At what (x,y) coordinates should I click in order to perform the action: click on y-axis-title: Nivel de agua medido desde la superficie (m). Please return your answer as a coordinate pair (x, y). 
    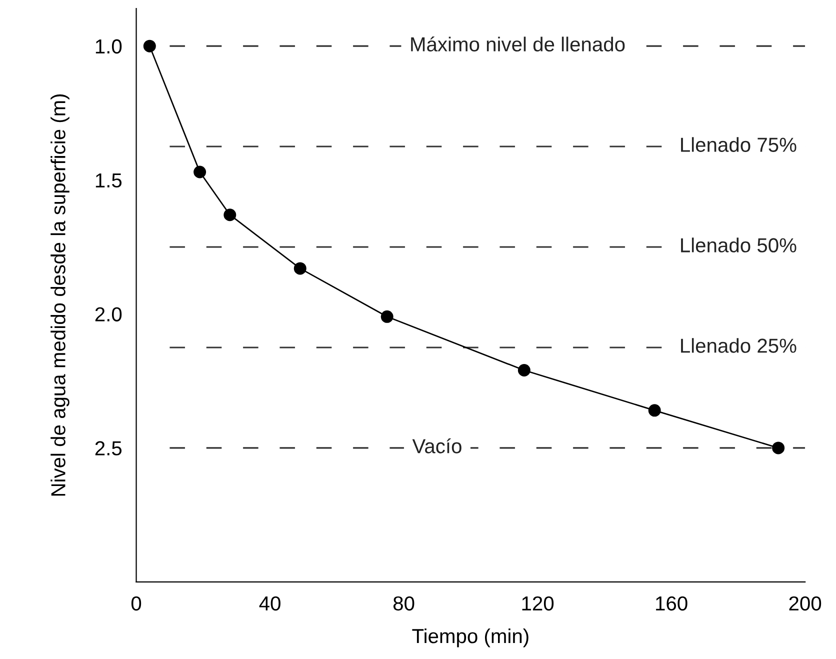
    Looking at the image, I should click on (60, 295).